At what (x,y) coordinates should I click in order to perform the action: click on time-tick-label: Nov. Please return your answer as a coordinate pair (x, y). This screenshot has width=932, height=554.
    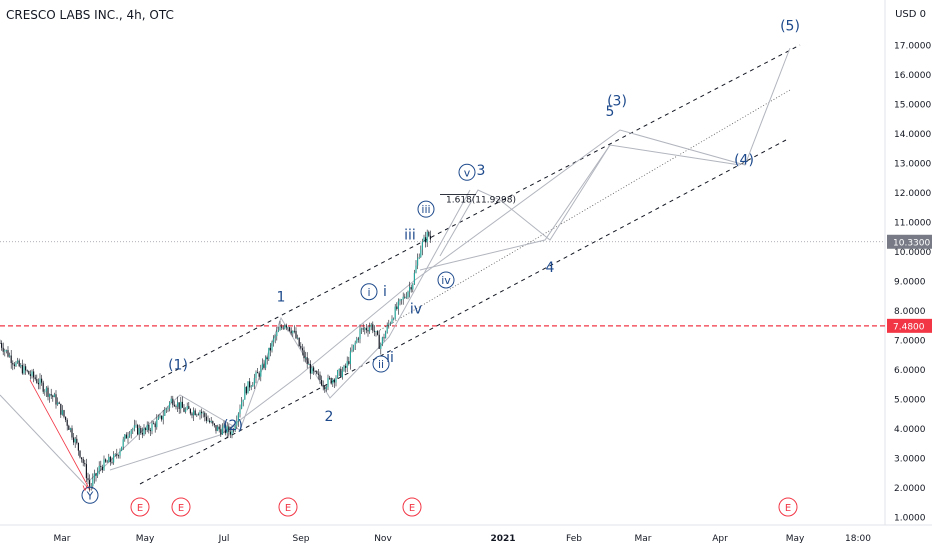
    Looking at the image, I should click on (383, 539).